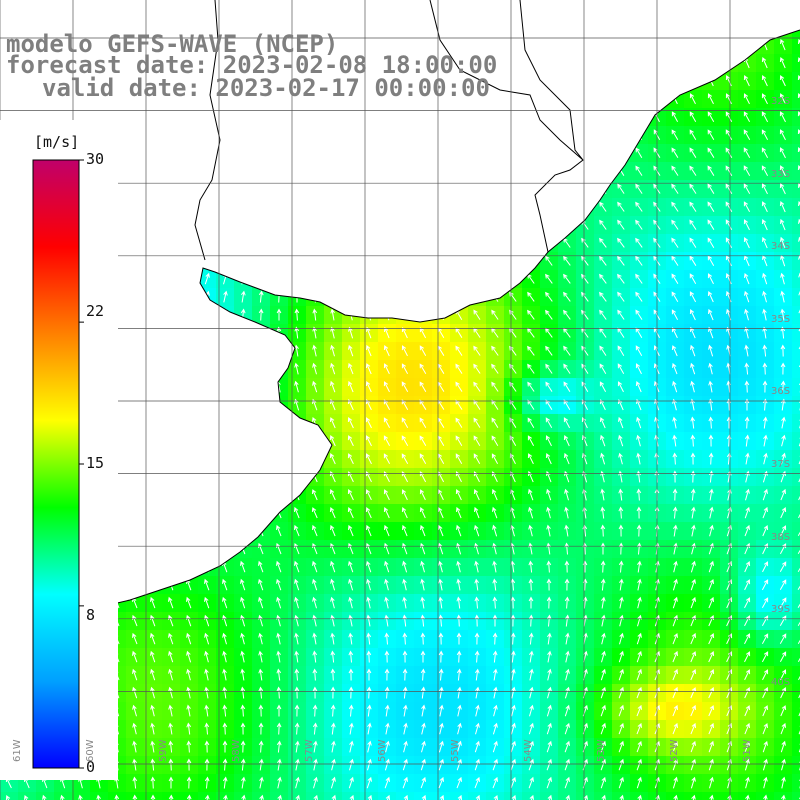  Describe the element at coordinates (172, 44) in the screenshot. I see `title-model: modelo GEFS-WAVE (NCEP)` at that location.